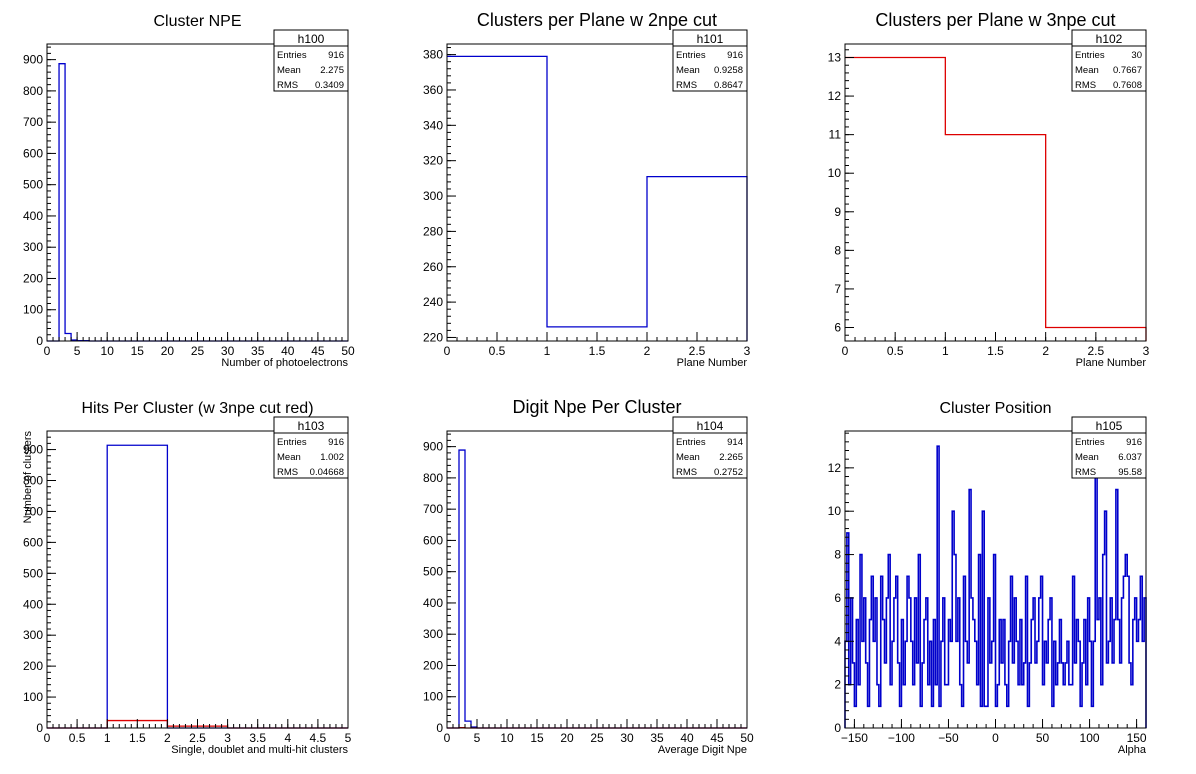 The width and height of the screenshot is (1196, 774). I want to click on stats-value: 1.002, so click(332, 457).